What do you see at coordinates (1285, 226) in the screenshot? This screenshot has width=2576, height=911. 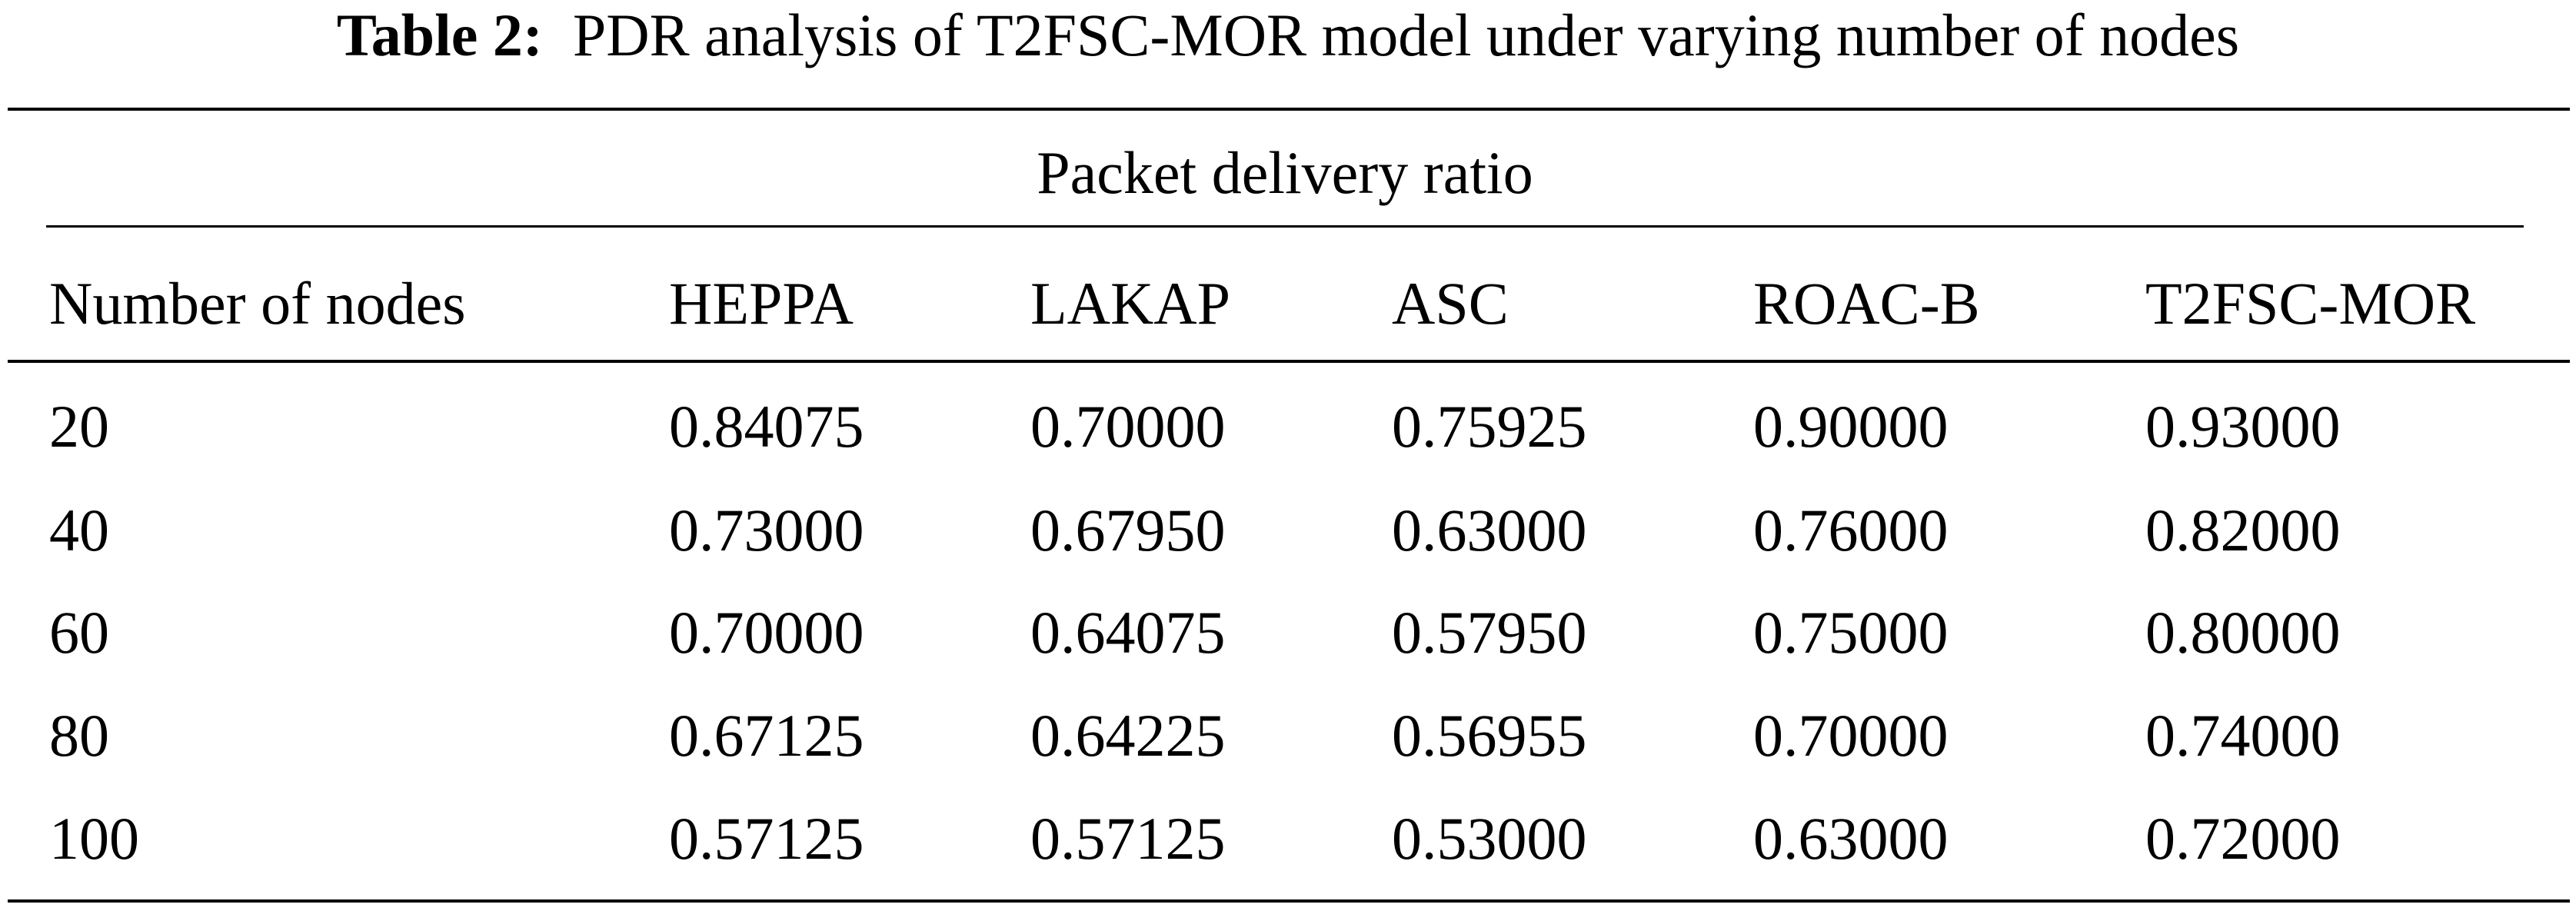 I see `group-header-rule` at bounding box center [1285, 226].